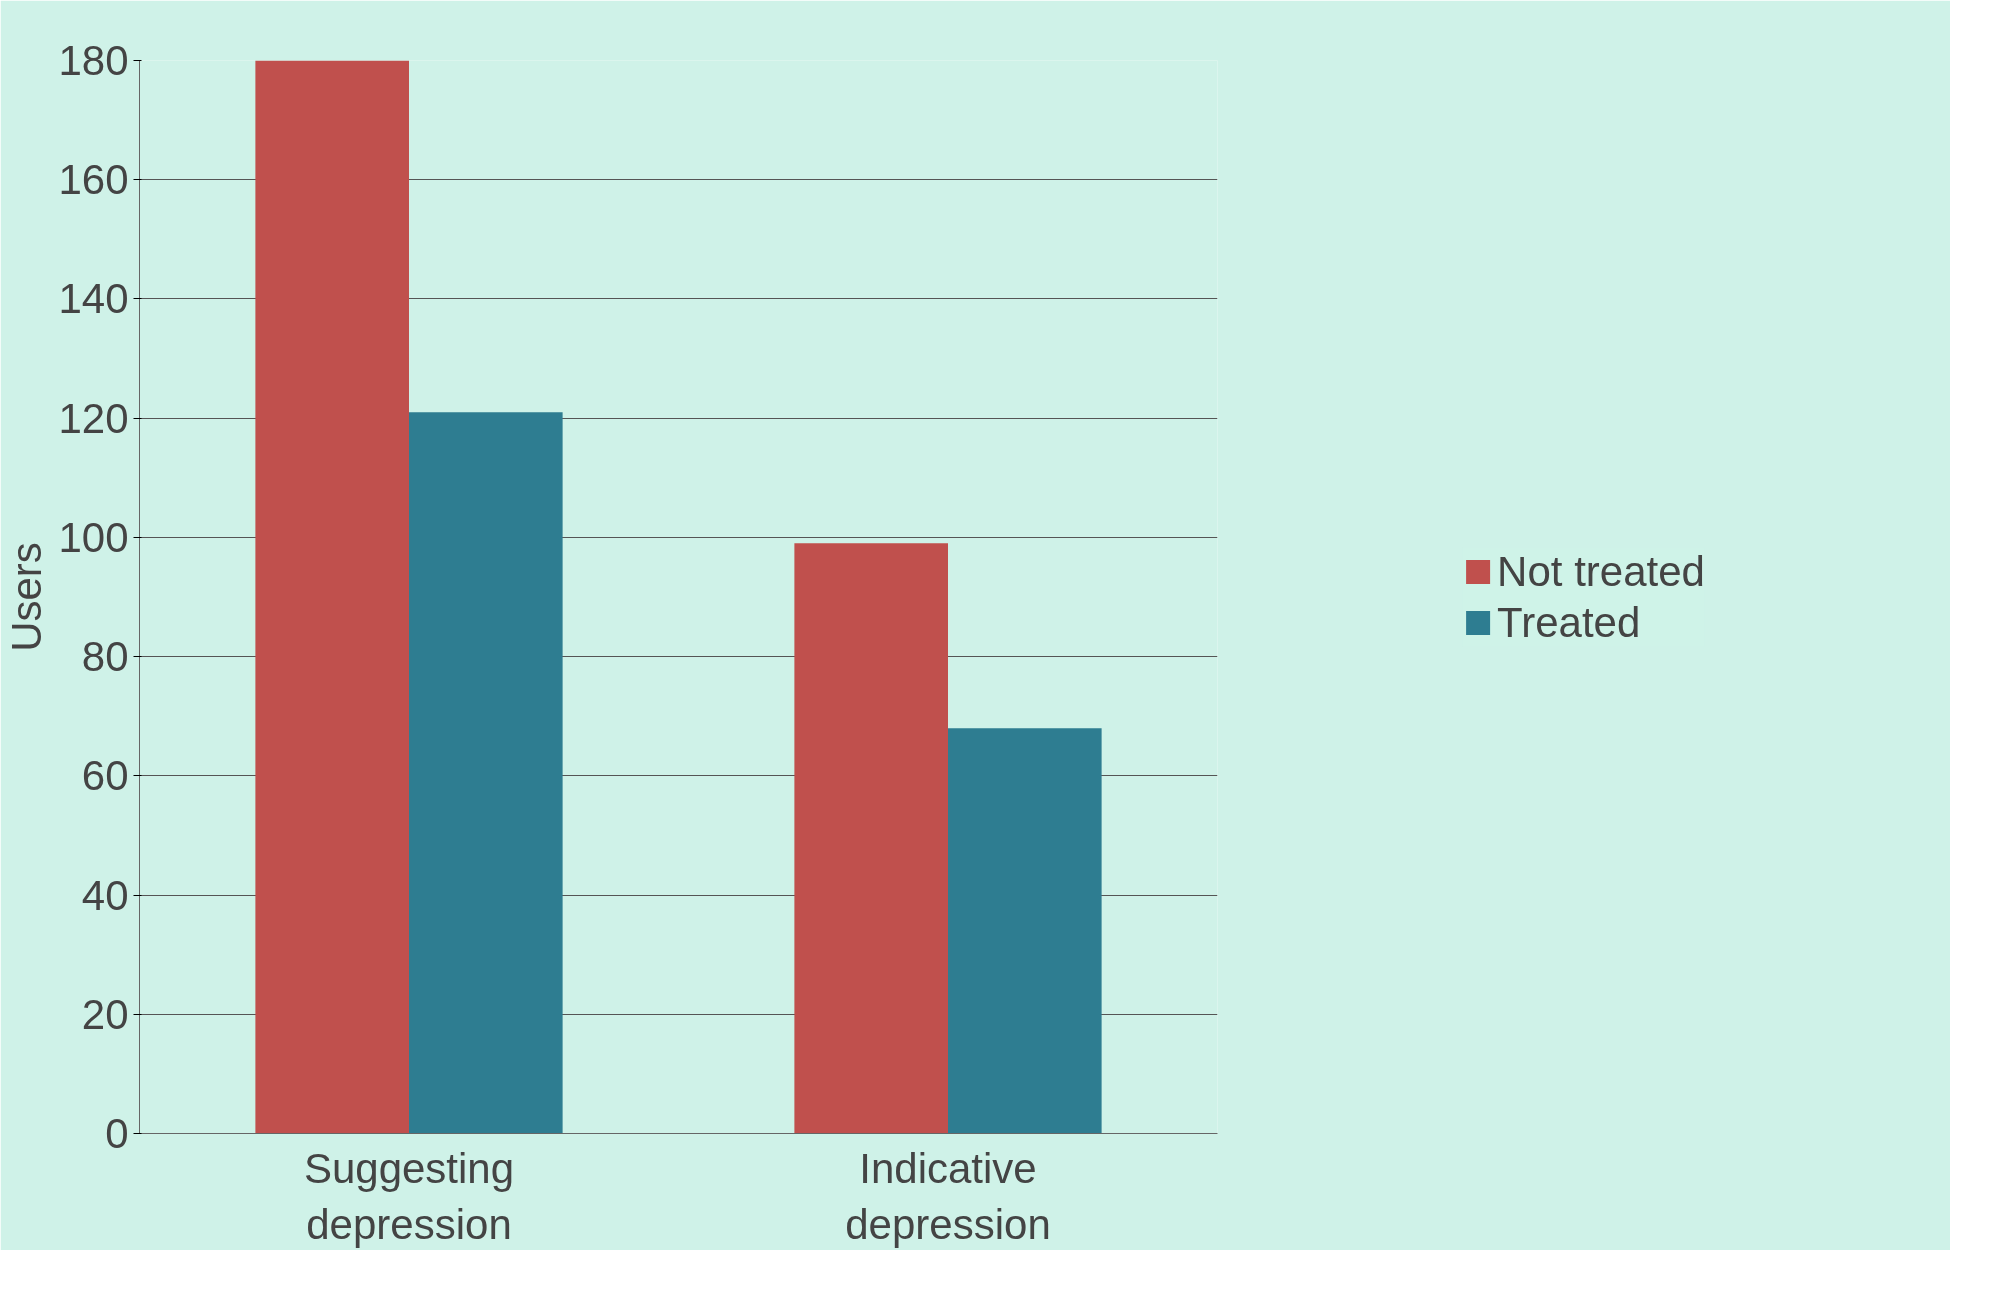  Describe the element at coordinates (105, 776) in the screenshot. I see `y-tick-label: 60` at that location.